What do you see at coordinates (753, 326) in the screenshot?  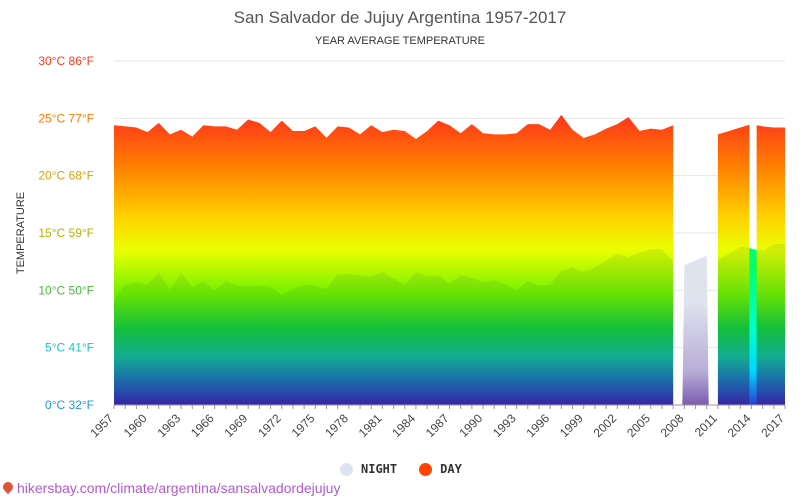 I see `night-area-cyan` at bounding box center [753, 326].